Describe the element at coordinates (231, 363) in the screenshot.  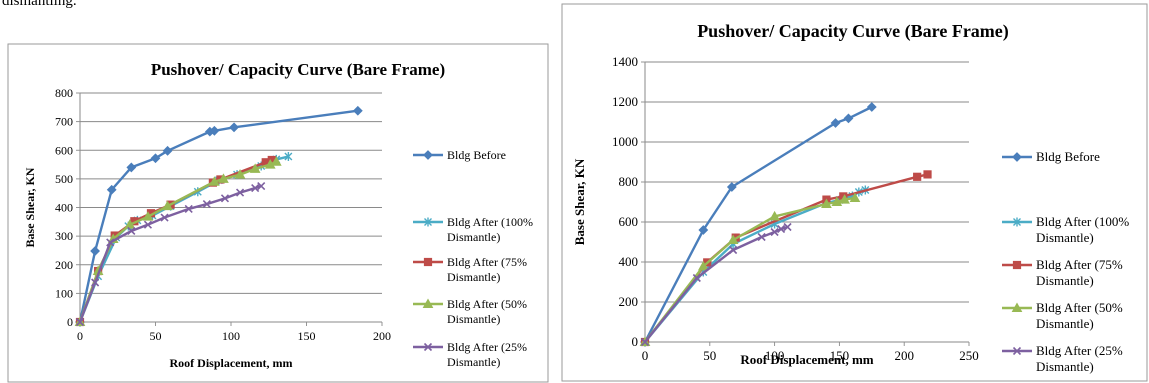
I see `x-axis-label: Roof Displacement, mm` at that location.